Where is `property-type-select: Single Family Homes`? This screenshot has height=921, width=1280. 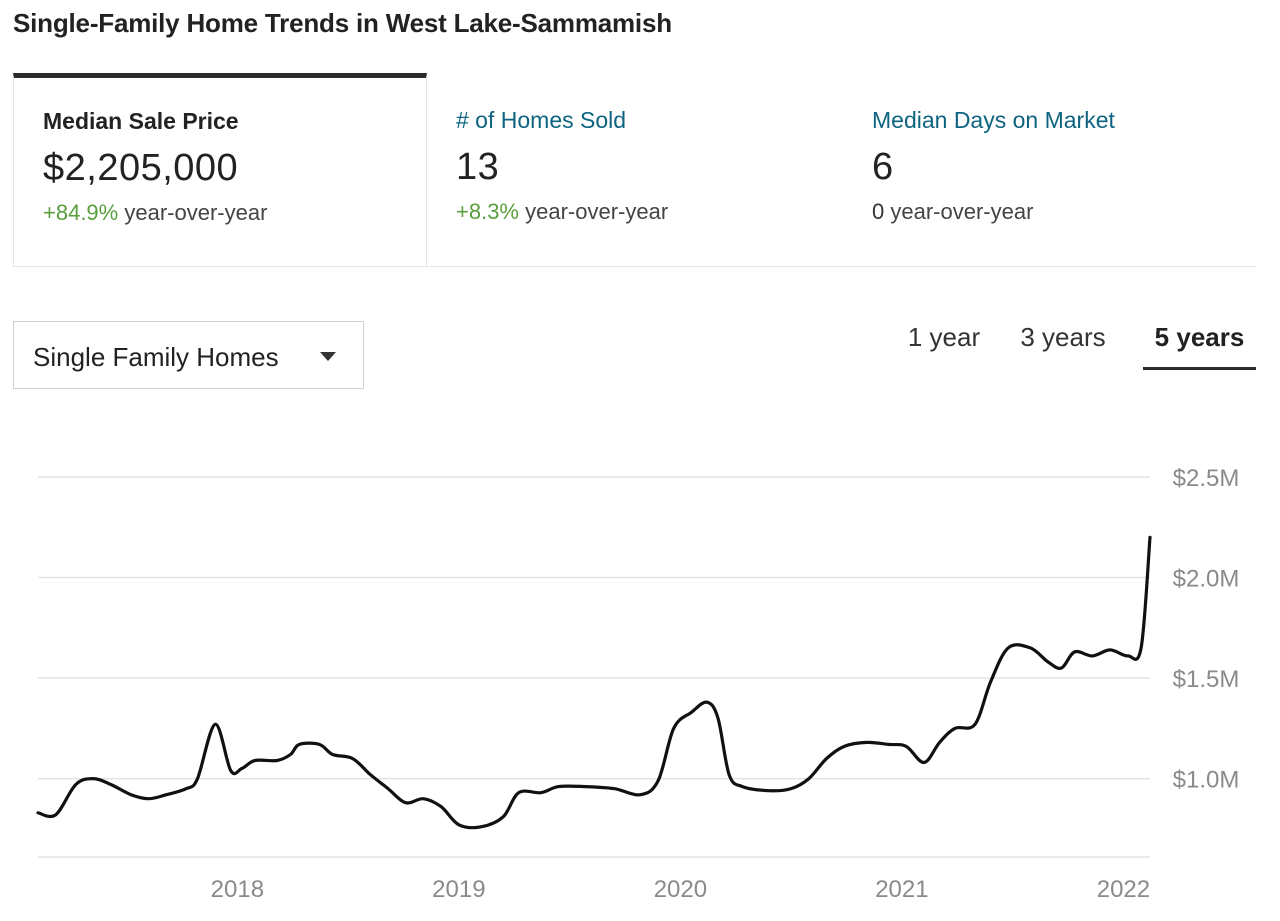 property-type-select: Single Family Homes is located at coordinates (188, 355).